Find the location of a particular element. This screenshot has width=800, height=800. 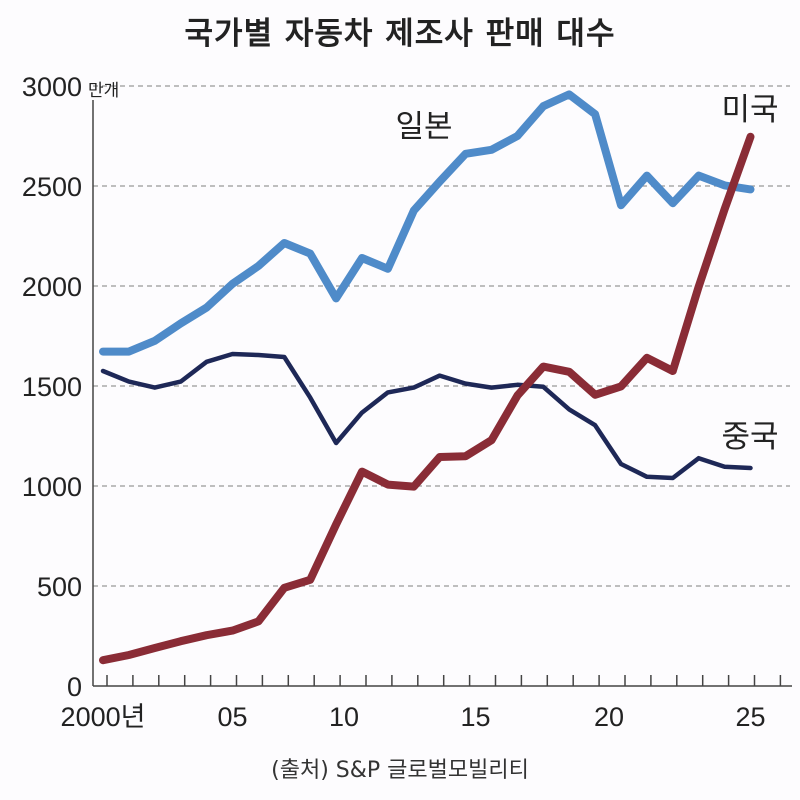

x-tick-label: 2000년 is located at coordinates (103, 717).